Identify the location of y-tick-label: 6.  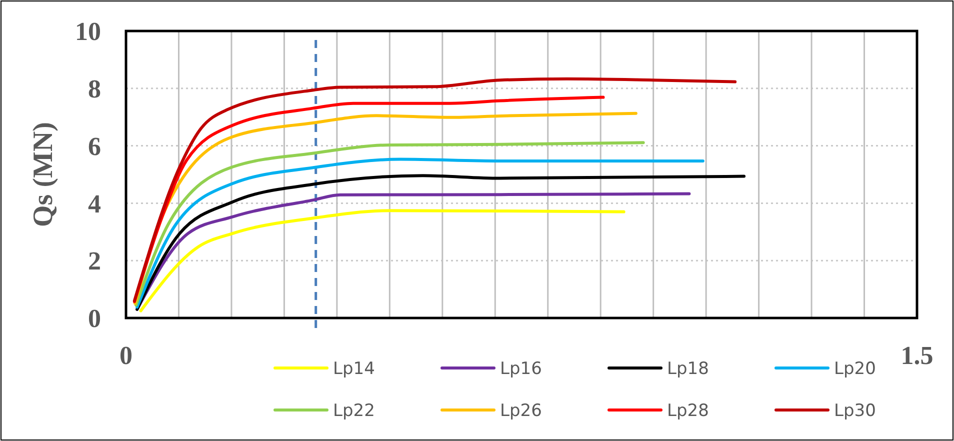
(94, 146).